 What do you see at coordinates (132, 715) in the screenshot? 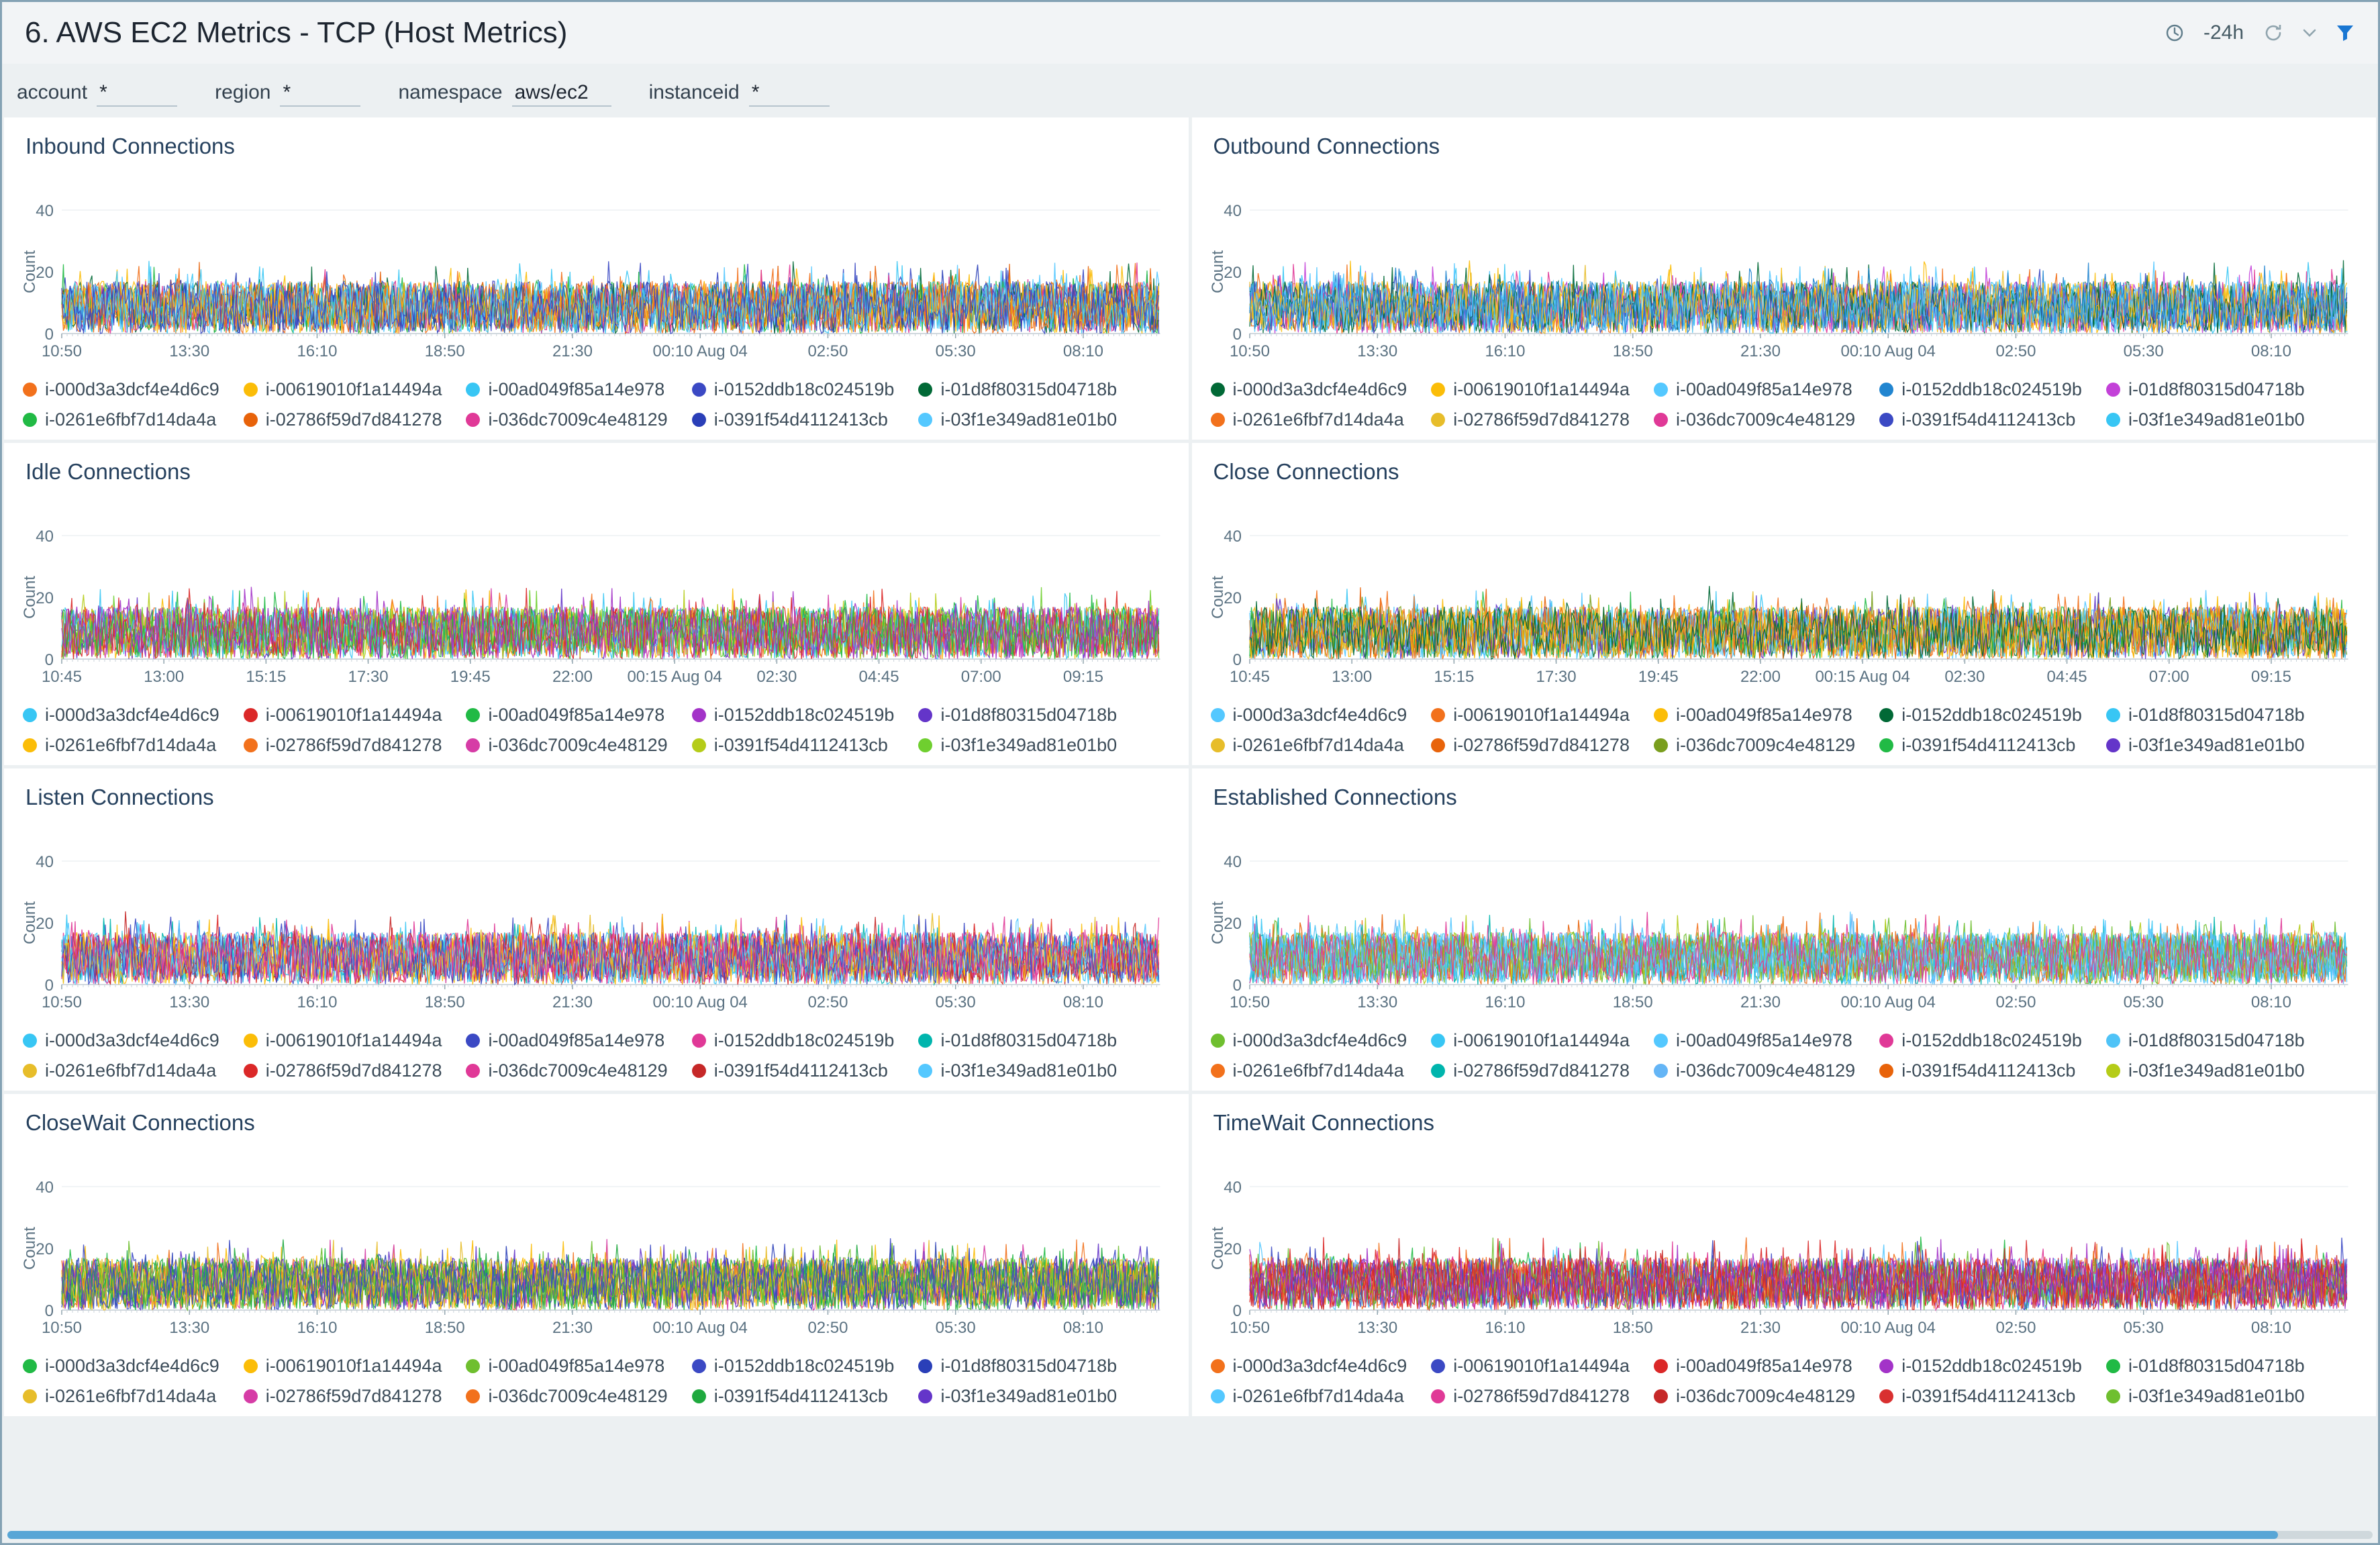
I see `legend-instance-id: i-000d3a3dcf4e4d6c9` at bounding box center [132, 715].